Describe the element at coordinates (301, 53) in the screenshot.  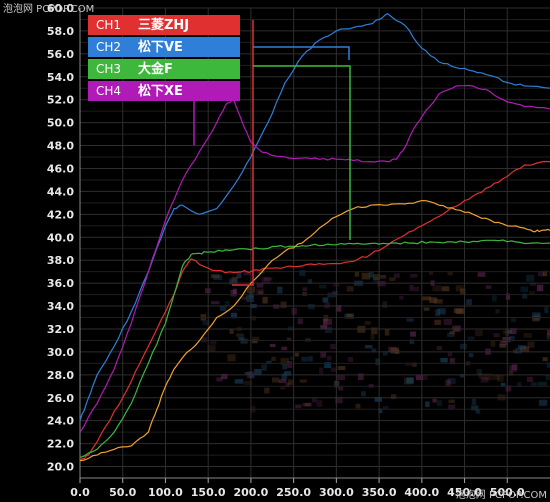
I see `callout-line` at that location.